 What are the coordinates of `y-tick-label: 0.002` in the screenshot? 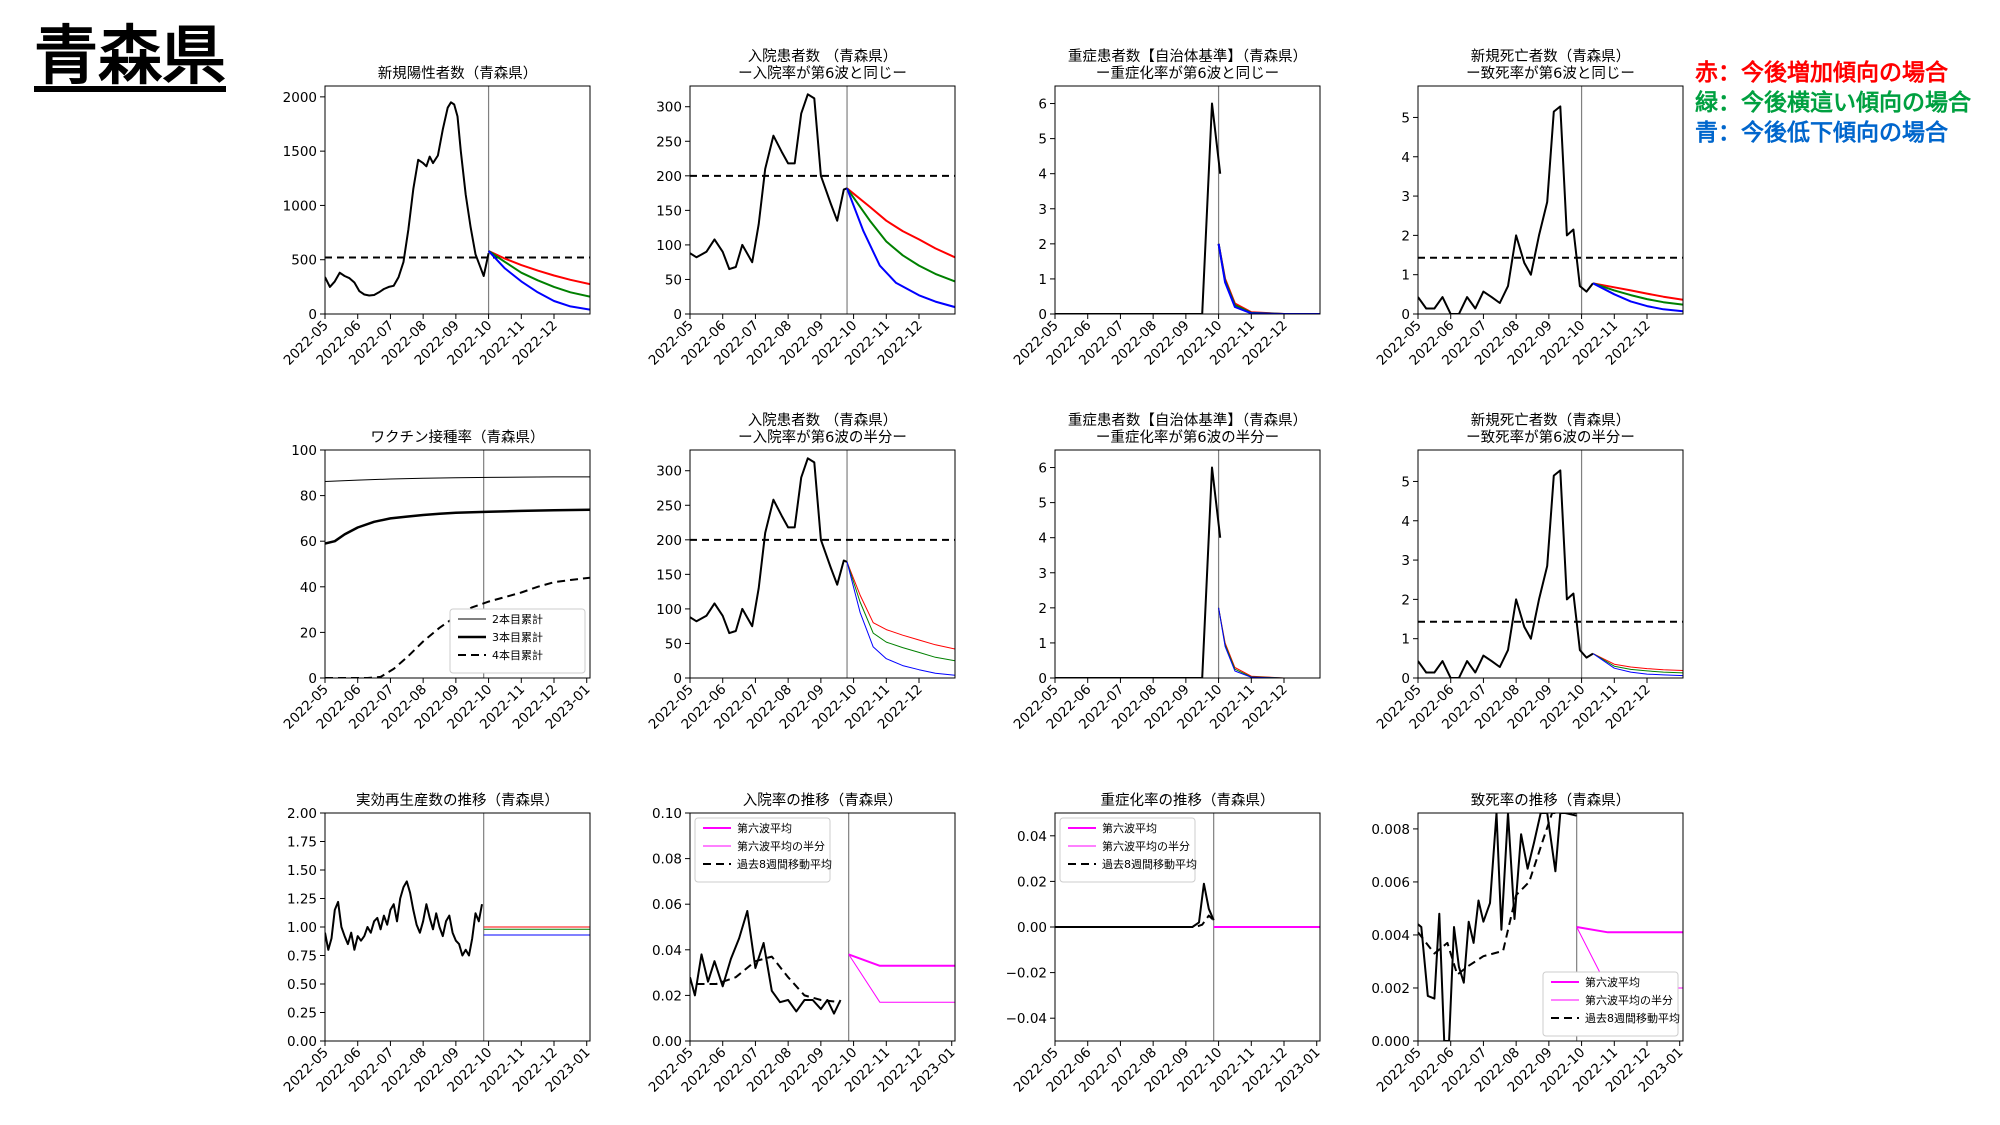 It's located at (1390, 989).